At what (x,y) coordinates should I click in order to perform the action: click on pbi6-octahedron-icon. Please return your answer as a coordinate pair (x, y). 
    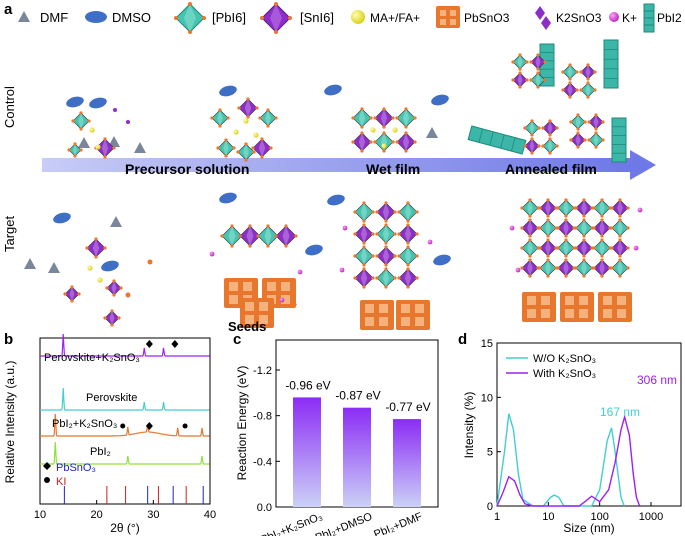
    Looking at the image, I should click on (190, 18).